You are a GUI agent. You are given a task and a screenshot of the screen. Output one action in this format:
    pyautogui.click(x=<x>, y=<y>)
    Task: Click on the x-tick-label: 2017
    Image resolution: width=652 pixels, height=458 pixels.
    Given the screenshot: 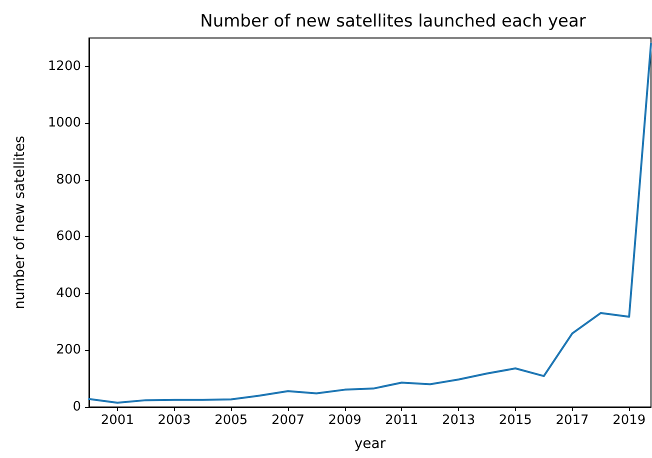 What is the action you would take?
    pyautogui.click(x=572, y=420)
    